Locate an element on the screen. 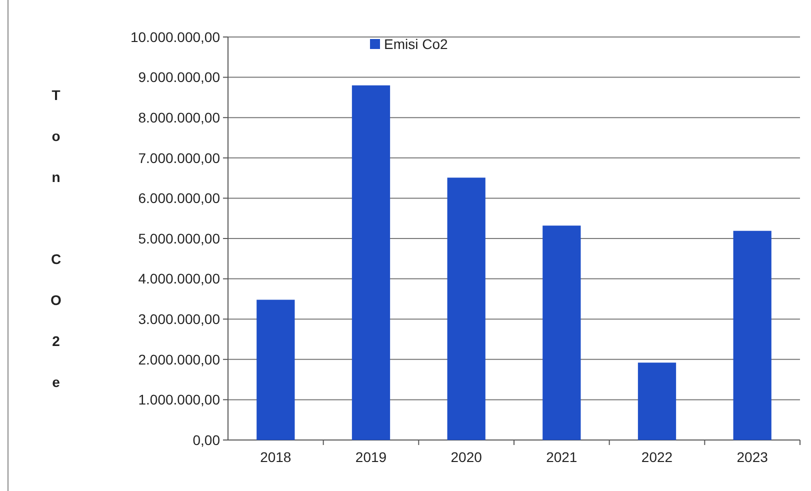  y-tick-label: 8.000.000,00 is located at coordinates (179, 118).